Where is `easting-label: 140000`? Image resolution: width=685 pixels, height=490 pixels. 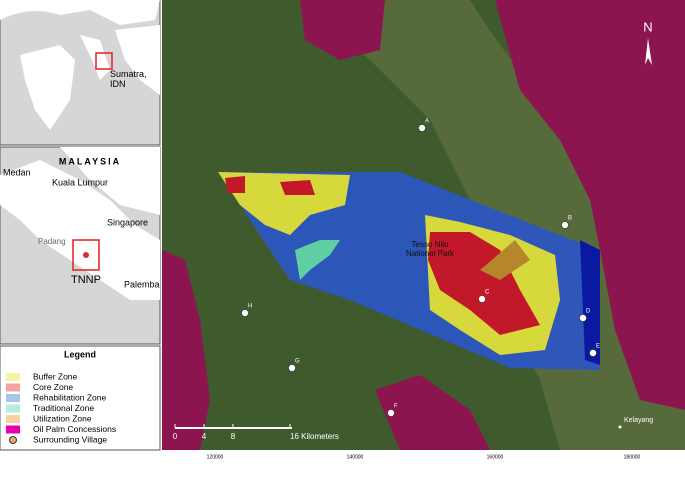
easting-label: 140000 is located at coordinates (355, 457).